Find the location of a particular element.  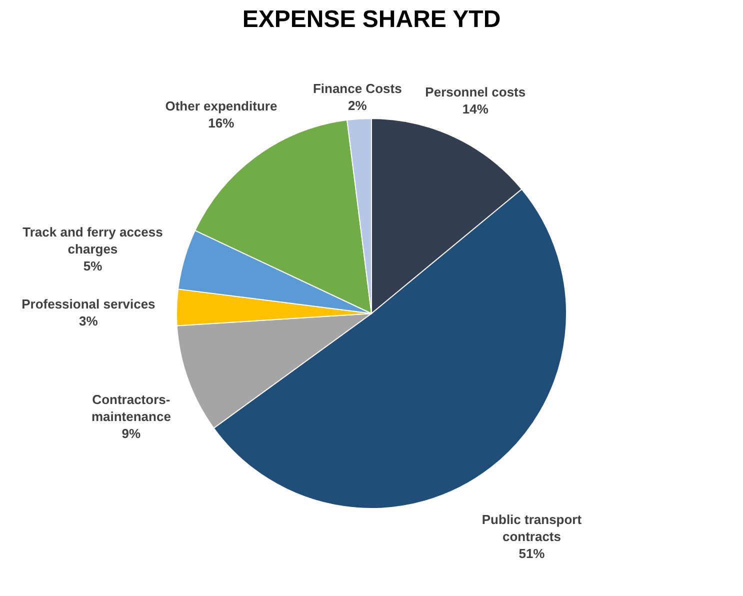

data-label: 51% is located at coordinates (532, 554).